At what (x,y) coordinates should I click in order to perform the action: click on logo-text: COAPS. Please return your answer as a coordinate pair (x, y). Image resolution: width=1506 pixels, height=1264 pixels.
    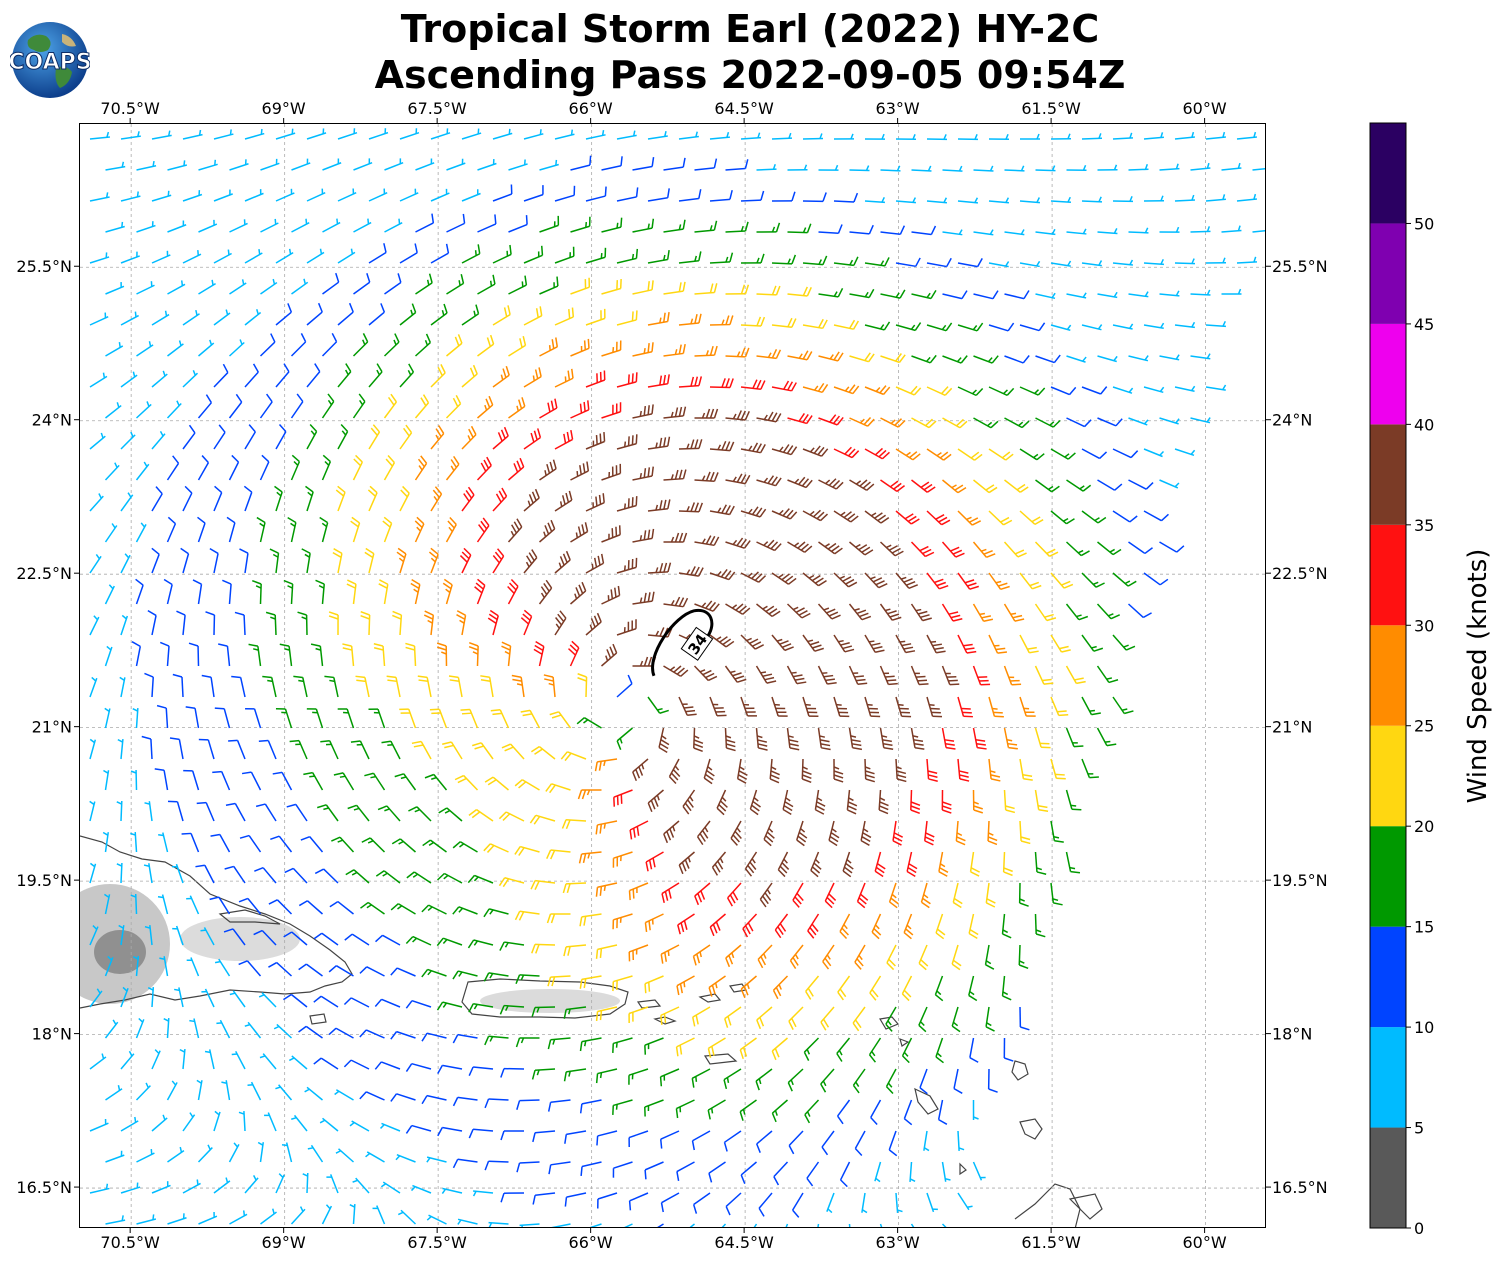
    Looking at the image, I should click on (50, 62).